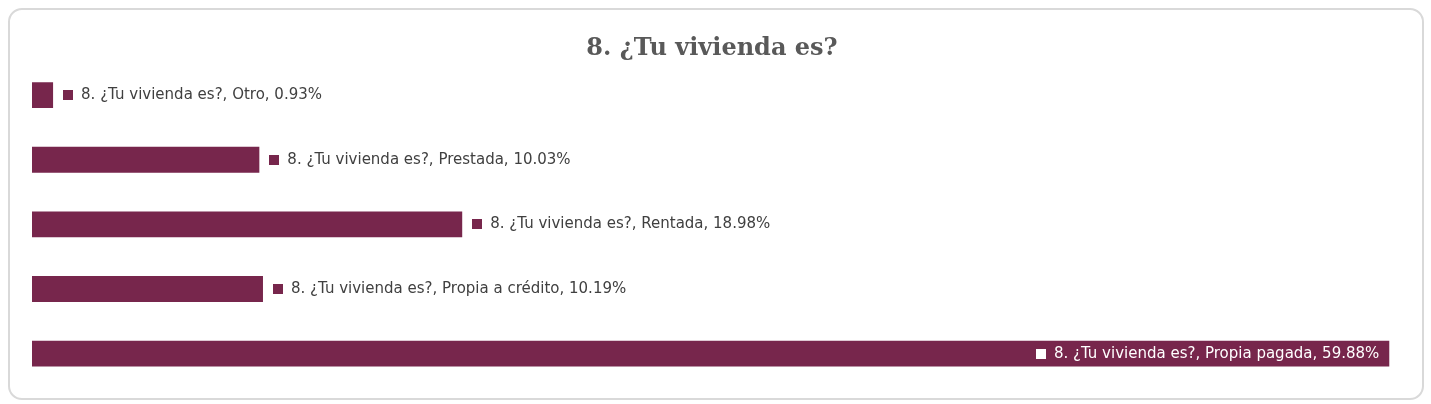 This screenshot has width=1431, height=404. I want to click on data-label: 8. ¿Tu vivienda es?, Rentada, 18.98%, so click(630, 223).